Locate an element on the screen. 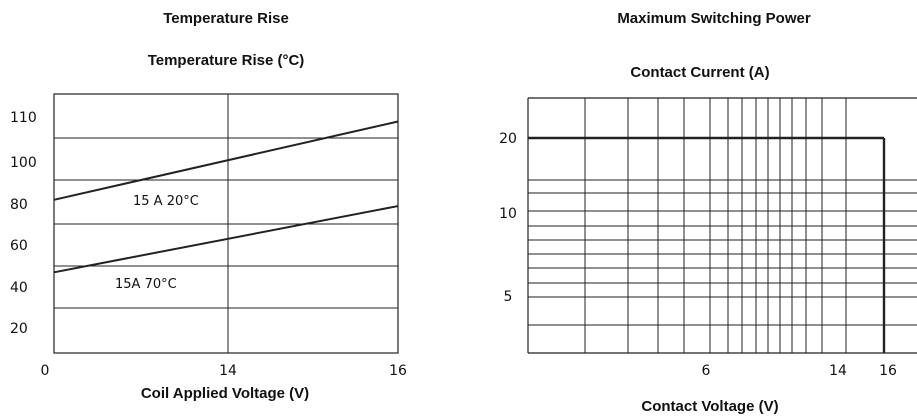 This screenshot has width=917, height=419. left-y-tick-label: 80 is located at coordinates (19, 205).